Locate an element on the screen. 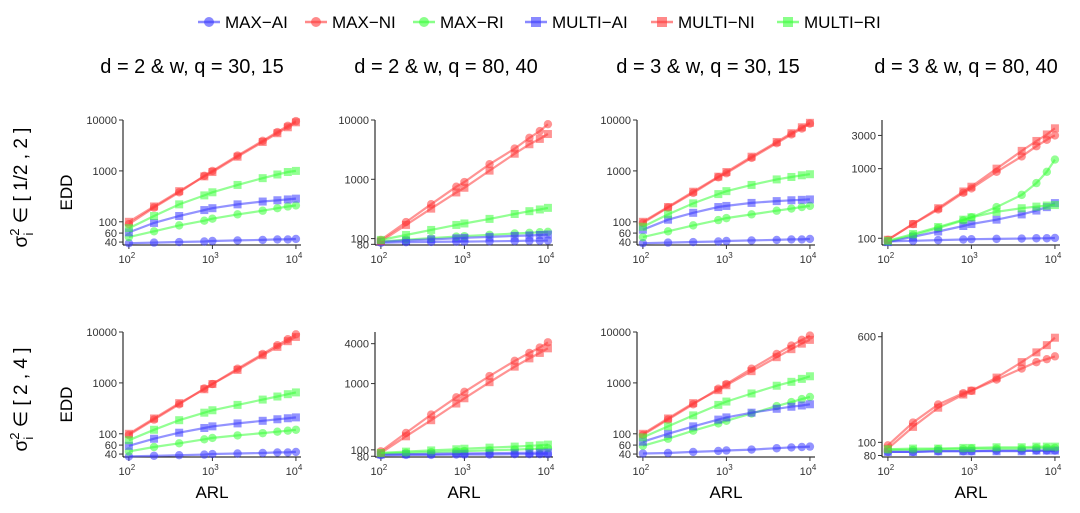  series-max-ni is located at coordinates (971, 401).